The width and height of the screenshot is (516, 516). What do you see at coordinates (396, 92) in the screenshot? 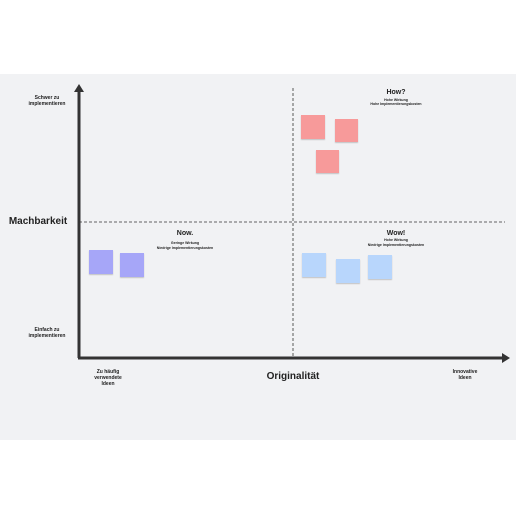
I see `quadrant-title: How?` at bounding box center [396, 92].